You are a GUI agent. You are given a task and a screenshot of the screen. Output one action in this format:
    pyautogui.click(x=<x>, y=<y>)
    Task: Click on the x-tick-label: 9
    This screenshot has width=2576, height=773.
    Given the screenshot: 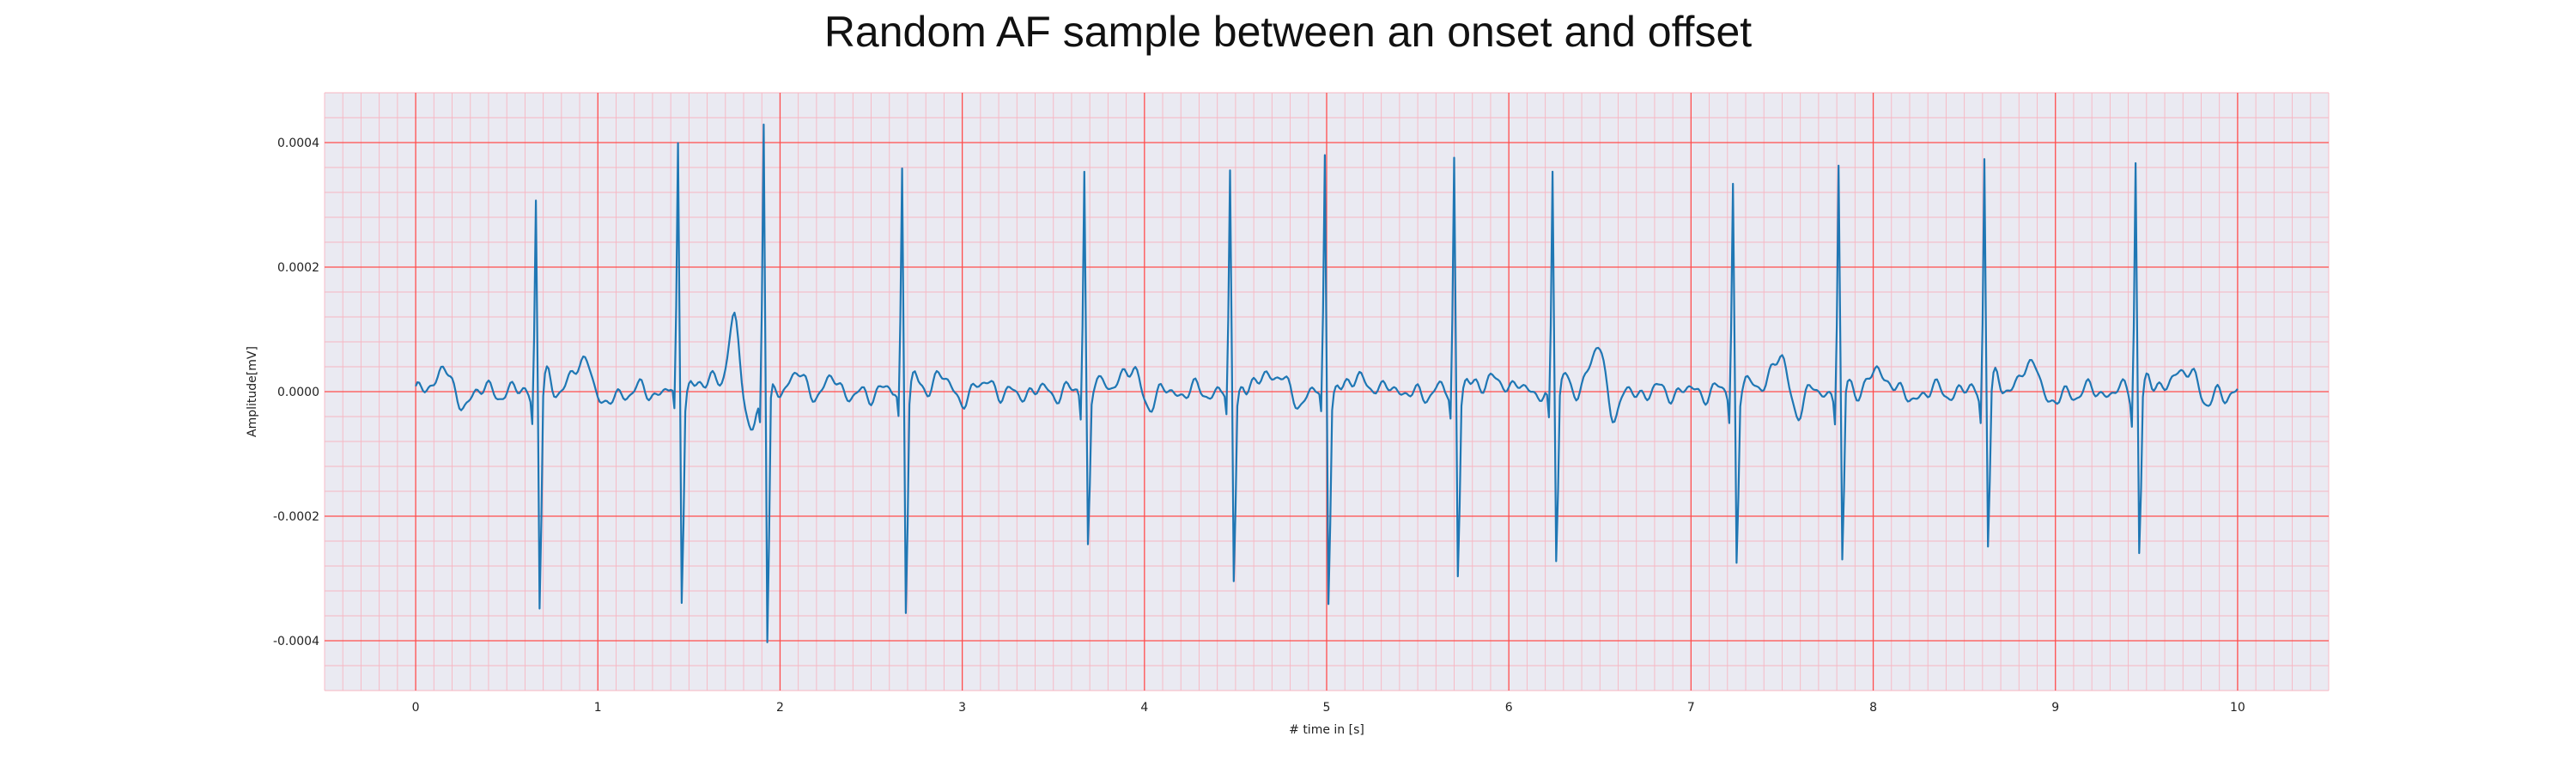 What is the action you would take?
    pyautogui.click(x=2055, y=708)
    